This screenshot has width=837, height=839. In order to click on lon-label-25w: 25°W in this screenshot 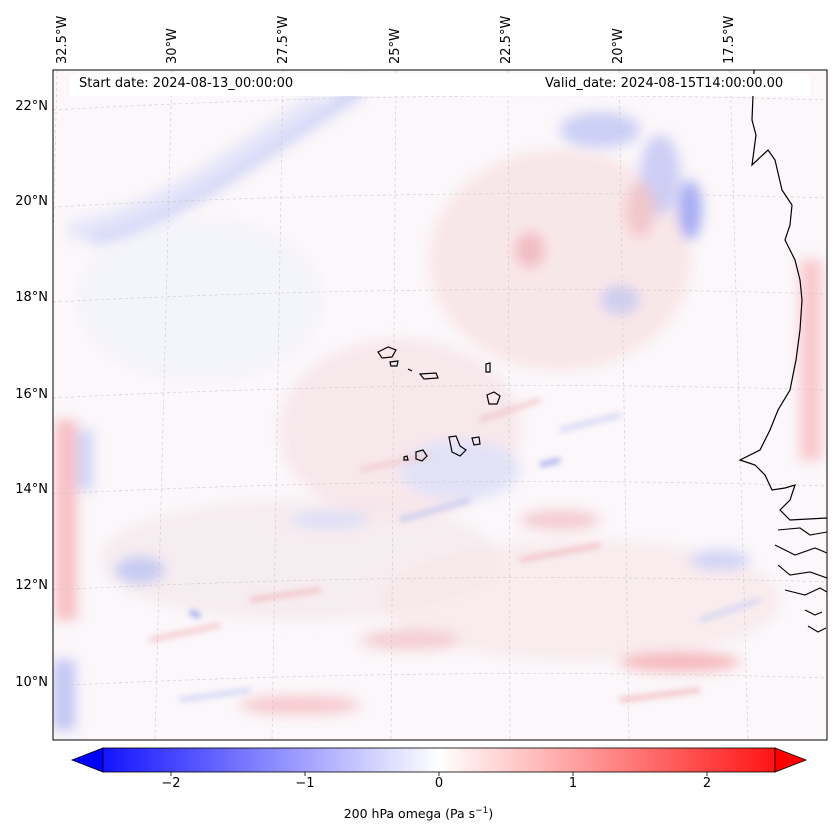, I will do `click(395, 46)`.